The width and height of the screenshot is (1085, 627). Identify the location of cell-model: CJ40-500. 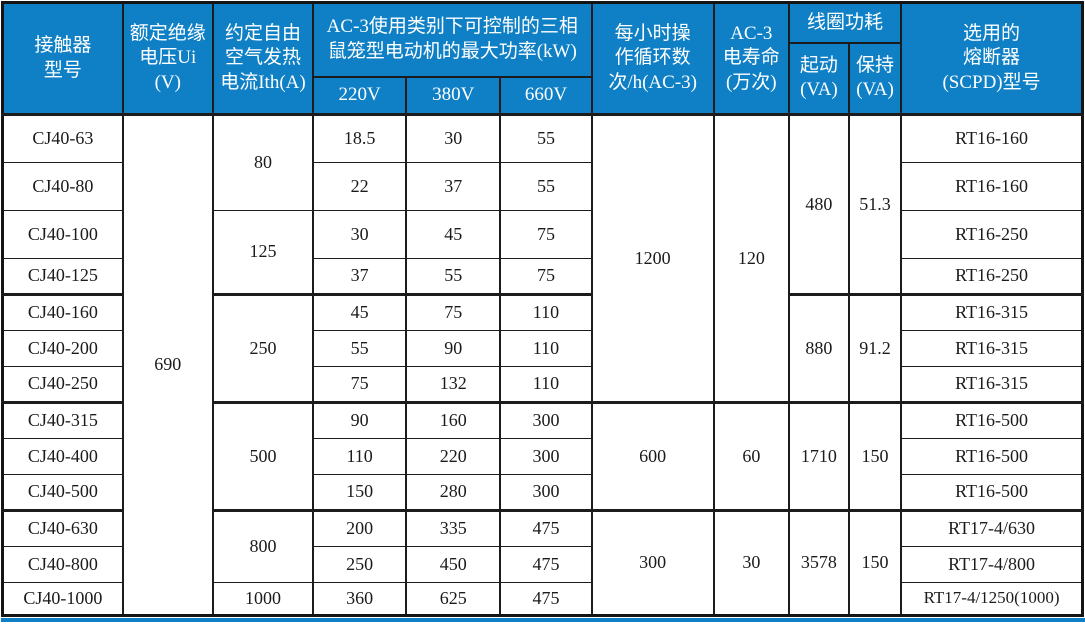
(62, 492).